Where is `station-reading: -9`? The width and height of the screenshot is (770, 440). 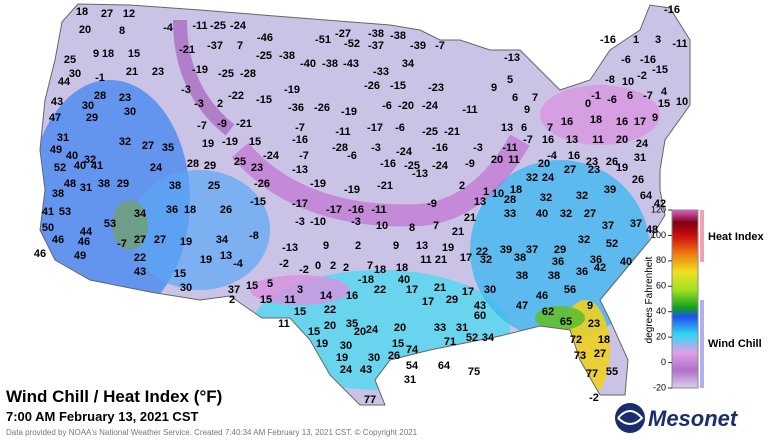 station-reading: -9 is located at coordinates (470, 164).